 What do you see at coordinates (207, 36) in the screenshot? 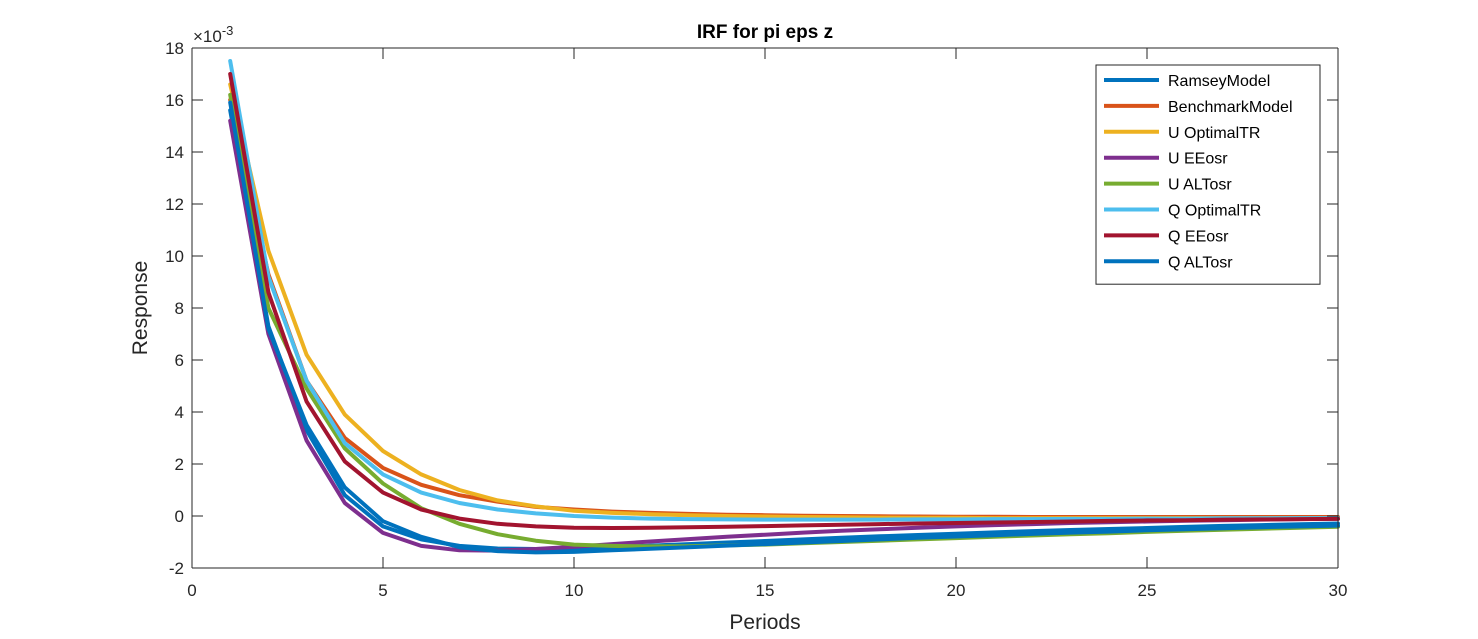
I see `y-exponent-base: ×10` at bounding box center [207, 36].